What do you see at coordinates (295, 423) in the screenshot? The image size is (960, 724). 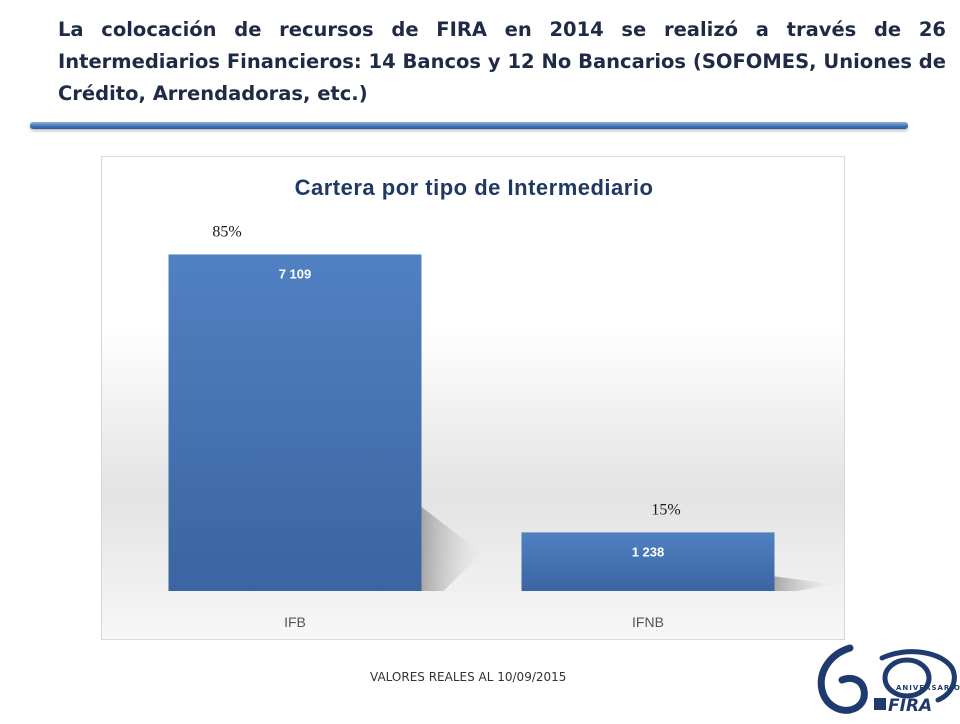 I see `bar-ifb` at bounding box center [295, 423].